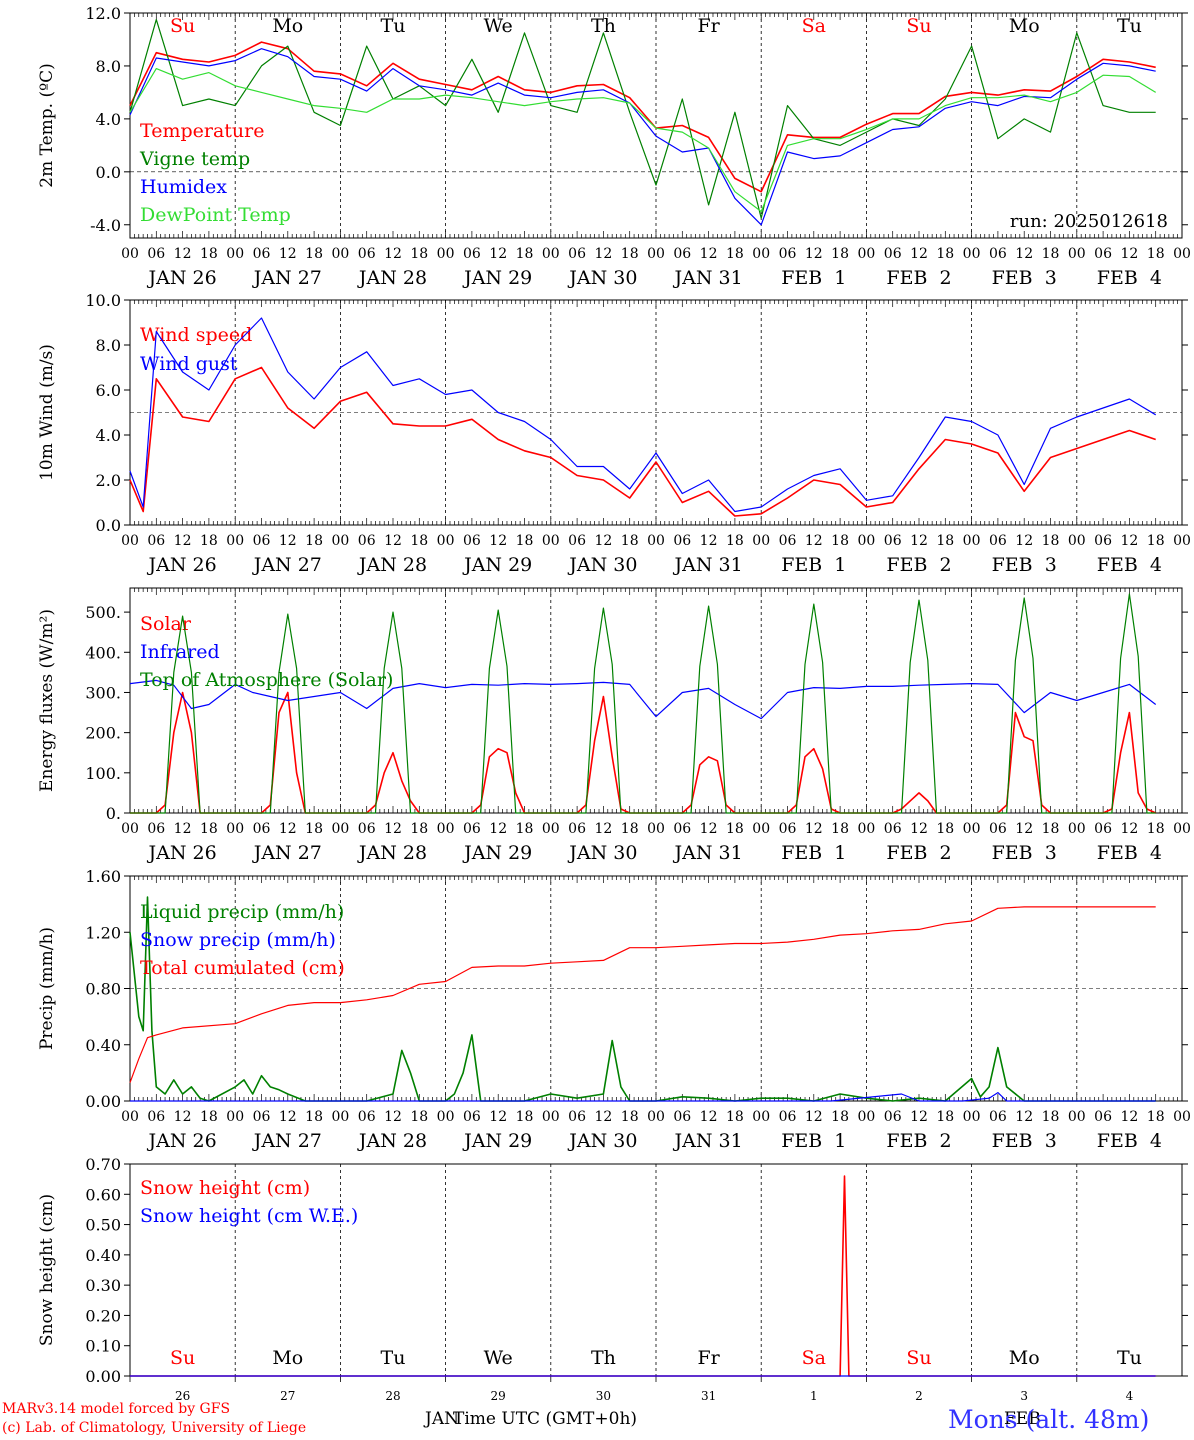 The height and width of the screenshot is (1440, 1194). I want to click on x-day-label: JAN 28, so click(392, 565).